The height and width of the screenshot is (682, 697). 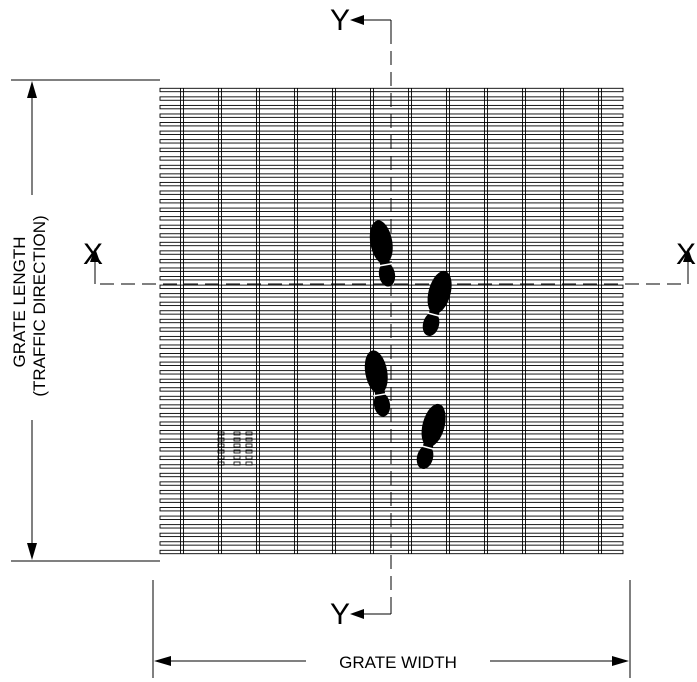 I want to click on grate-width-label: GRATE WIDTH, so click(x=398, y=662).